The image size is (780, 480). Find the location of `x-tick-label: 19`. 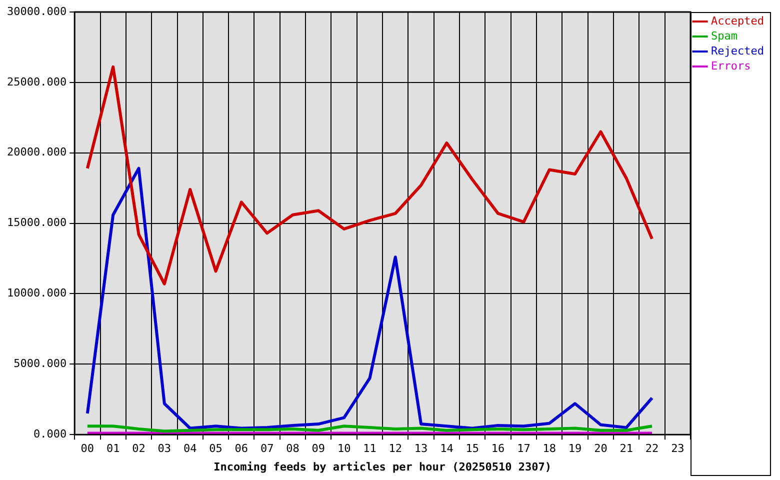

x-tick-label: 19 is located at coordinates (575, 449).